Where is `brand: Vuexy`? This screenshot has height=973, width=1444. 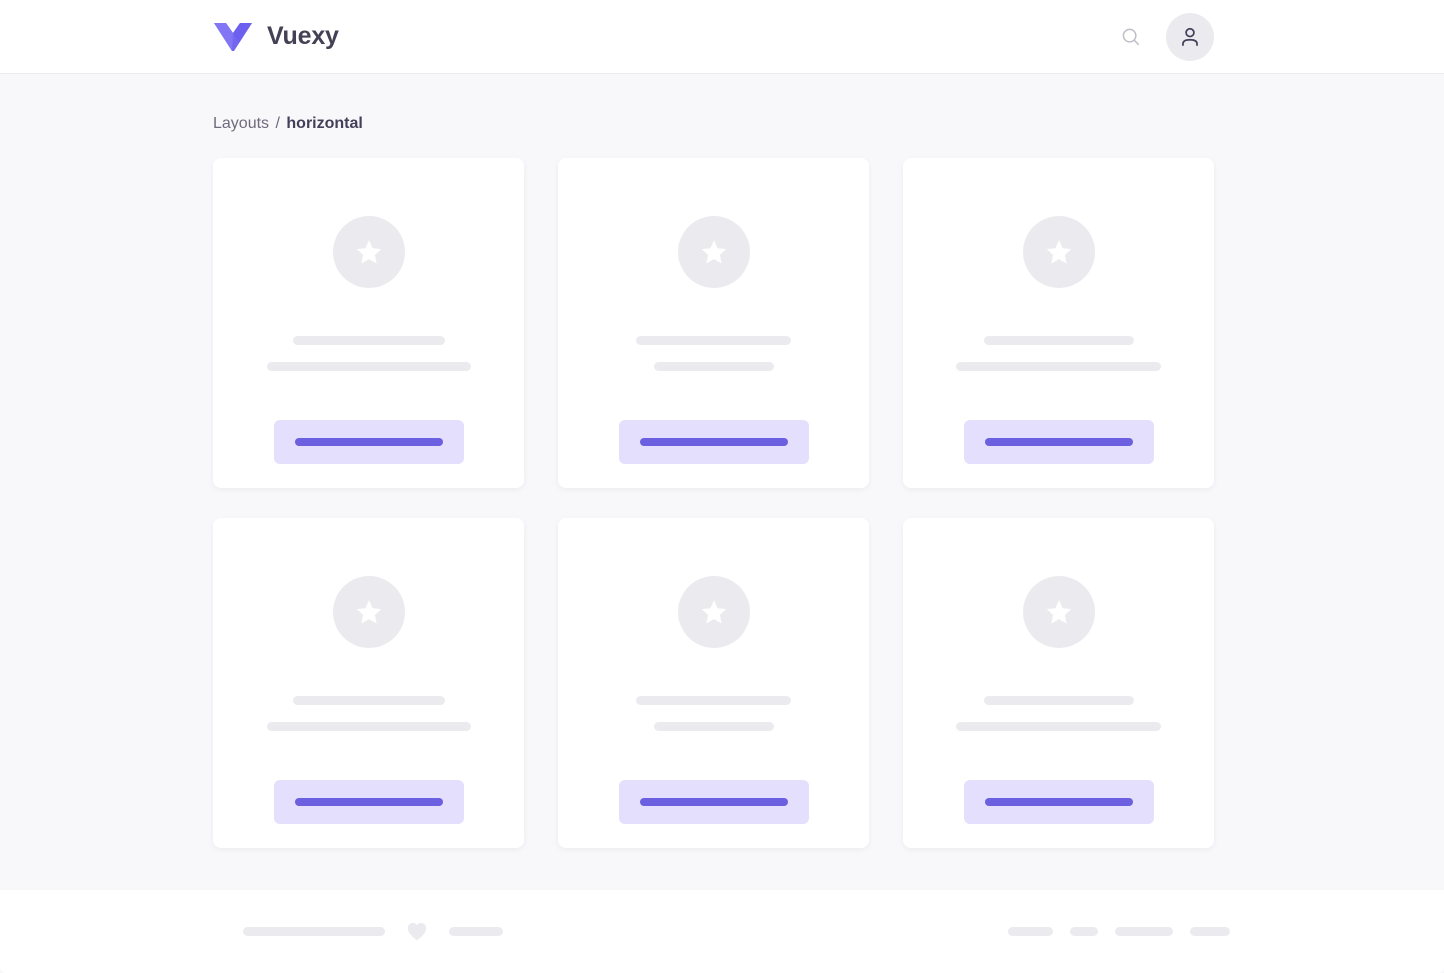
brand: Vuexy is located at coordinates (276, 37).